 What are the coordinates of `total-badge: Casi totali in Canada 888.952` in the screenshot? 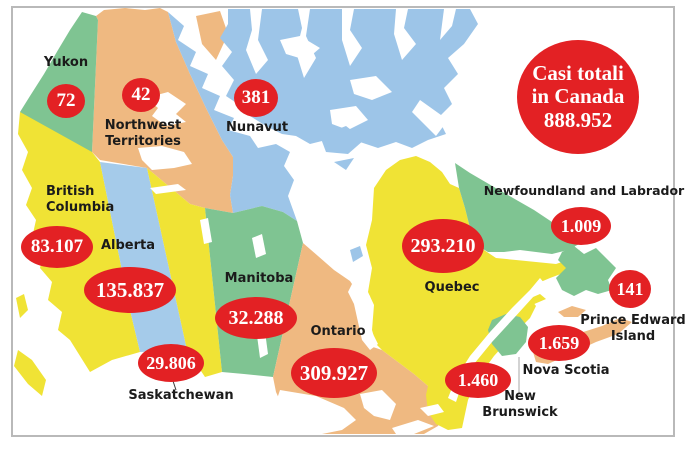 It's located at (578, 97).